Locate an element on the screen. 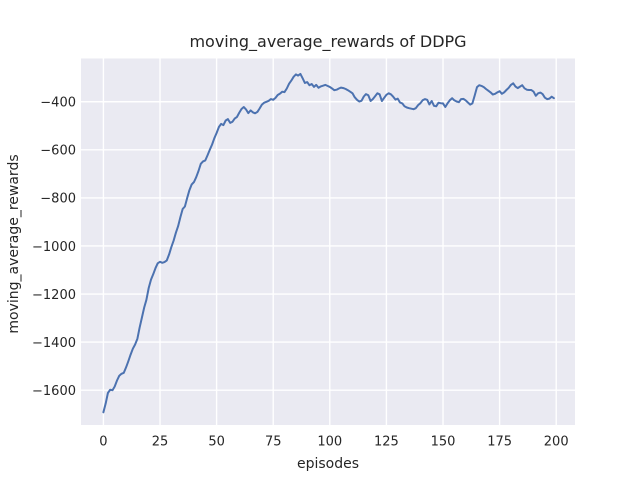  y-tick-labels: −400 −600 −800 −1000 −1200 −1400 −1600 is located at coordinates (54, 247).